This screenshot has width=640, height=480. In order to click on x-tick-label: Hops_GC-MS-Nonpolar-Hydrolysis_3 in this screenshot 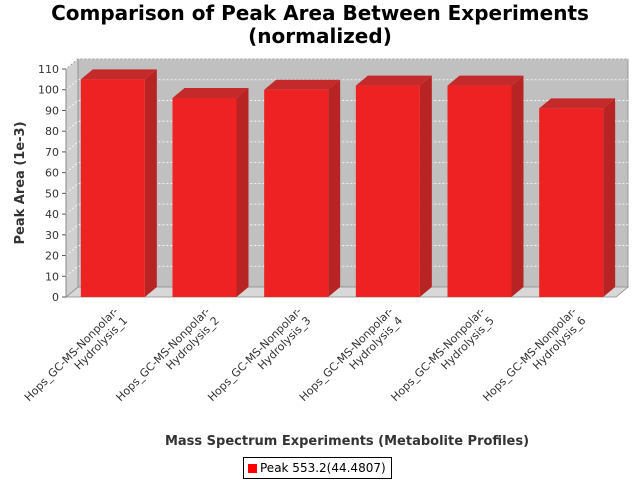, I will do `click(259, 359)`.